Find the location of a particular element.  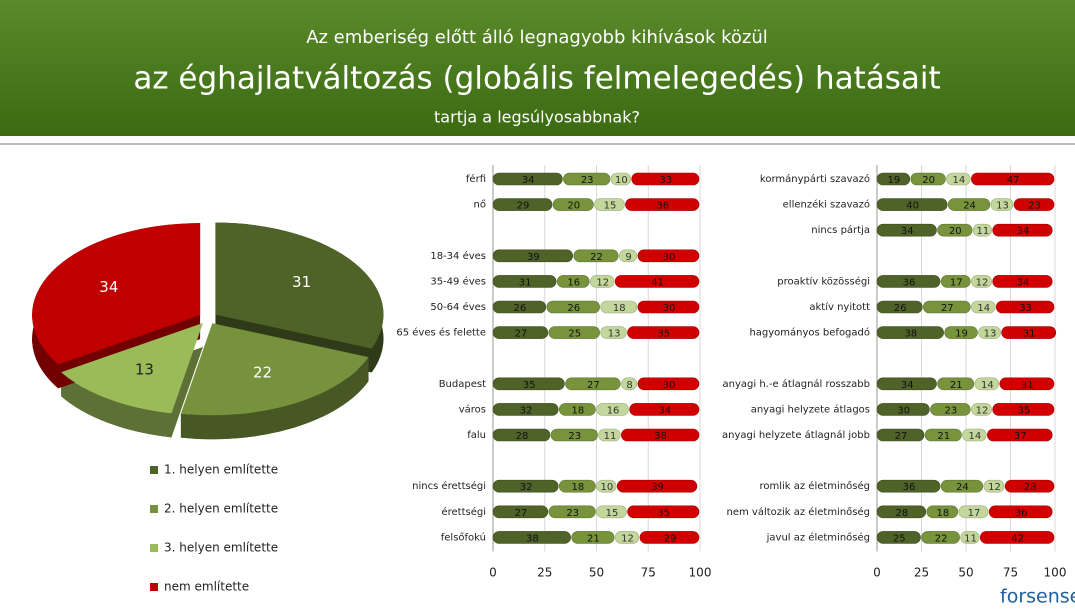

bar-value-label: 13 is located at coordinates (614, 334).